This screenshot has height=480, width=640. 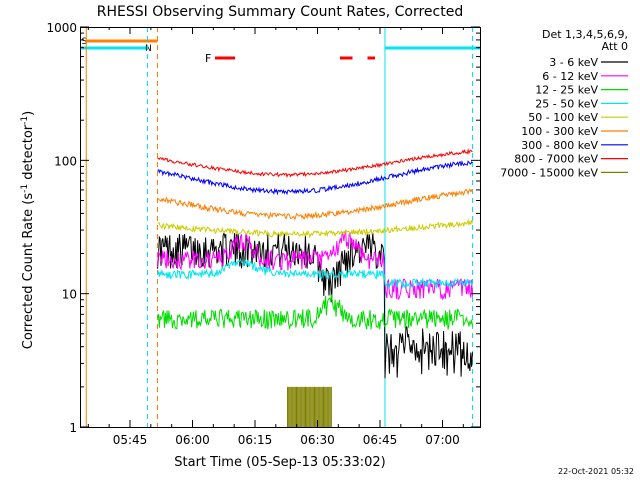 What do you see at coordinates (566, 103) in the screenshot?
I see `legend-label: 25 - 50 keV` at bounding box center [566, 103].